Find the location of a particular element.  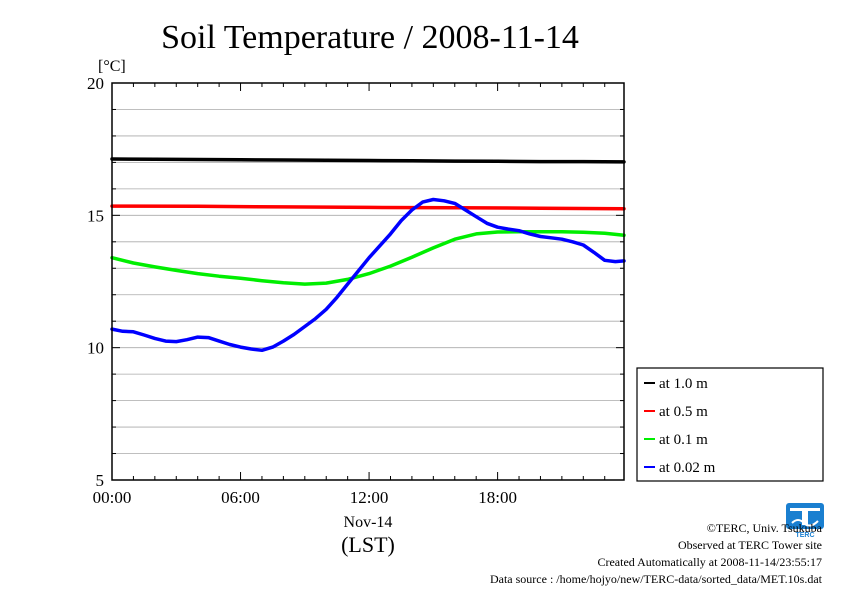

y-tick-label: 20 is located at coordinates (95, 83).